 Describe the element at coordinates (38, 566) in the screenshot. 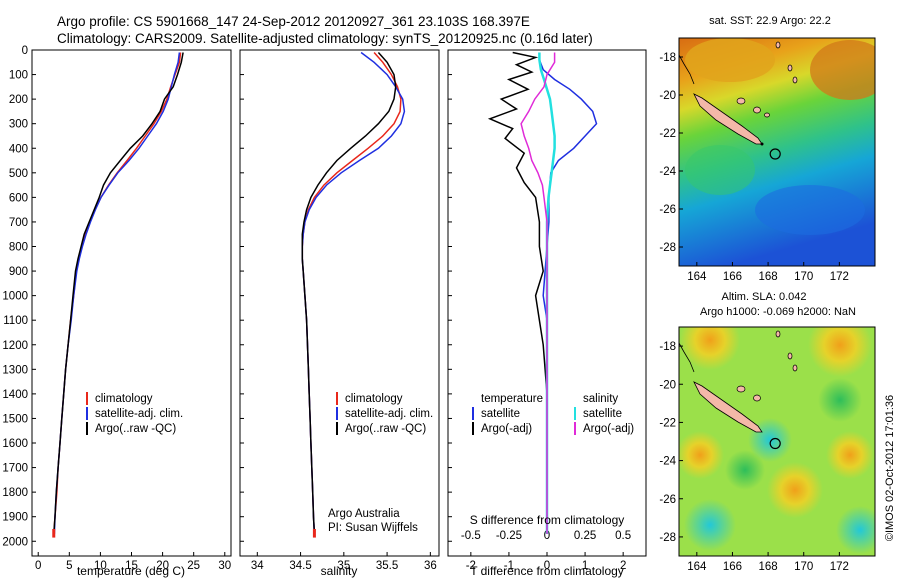

I see `x-tick-label: 0` at that location.